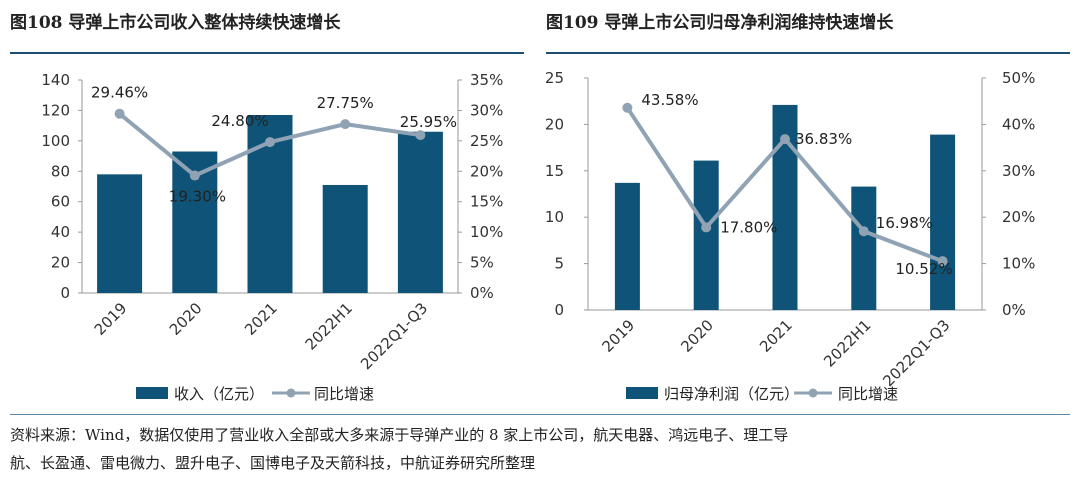 The height and width of the screenshot is (485, 1080). I want to click on legend-label-bar: 归母净利润（亿元）, so click(731, 394).